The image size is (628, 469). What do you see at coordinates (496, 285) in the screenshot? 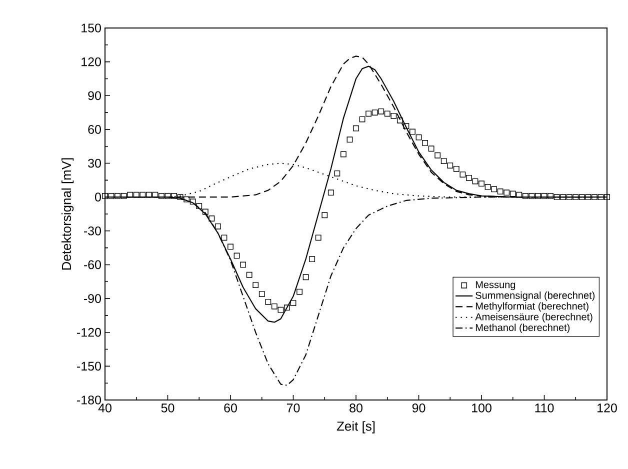
I see `legend-label: Messung` at bounding box center [496, 285].